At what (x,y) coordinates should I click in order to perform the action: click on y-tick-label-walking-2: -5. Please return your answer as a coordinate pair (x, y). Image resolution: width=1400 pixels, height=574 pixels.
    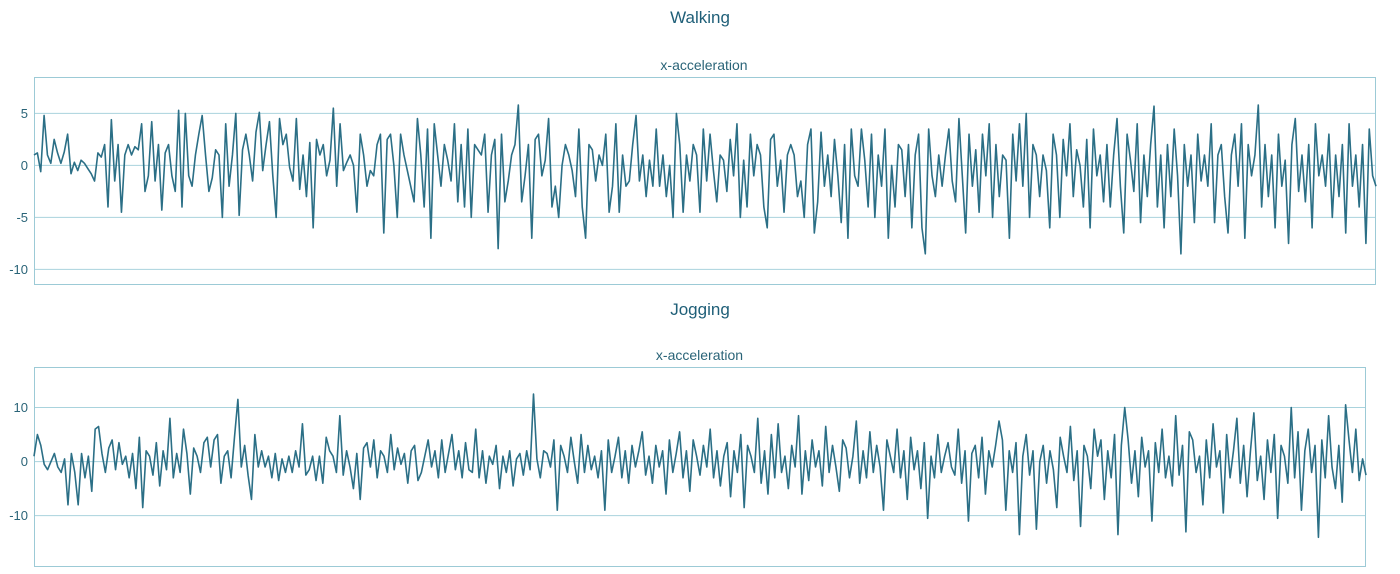
    Looking at the image, I should click on (22, 217).